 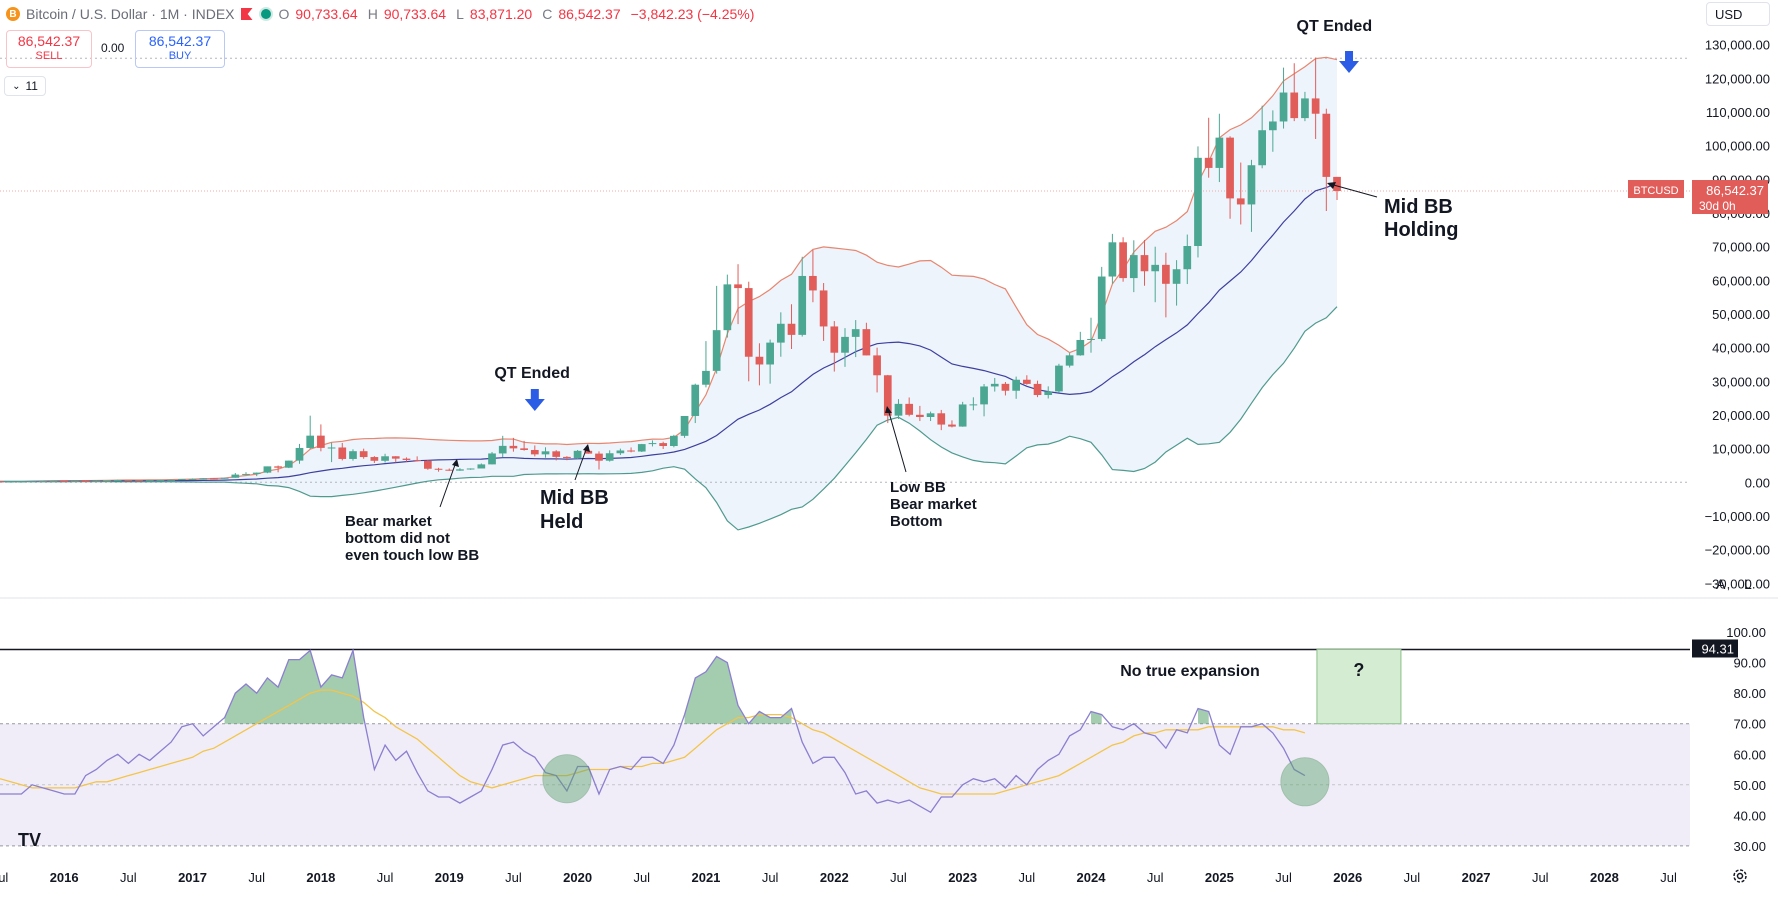 I want to click on annotation-bear-market-low-bb: bottom did not, so click(x=397, y=538).